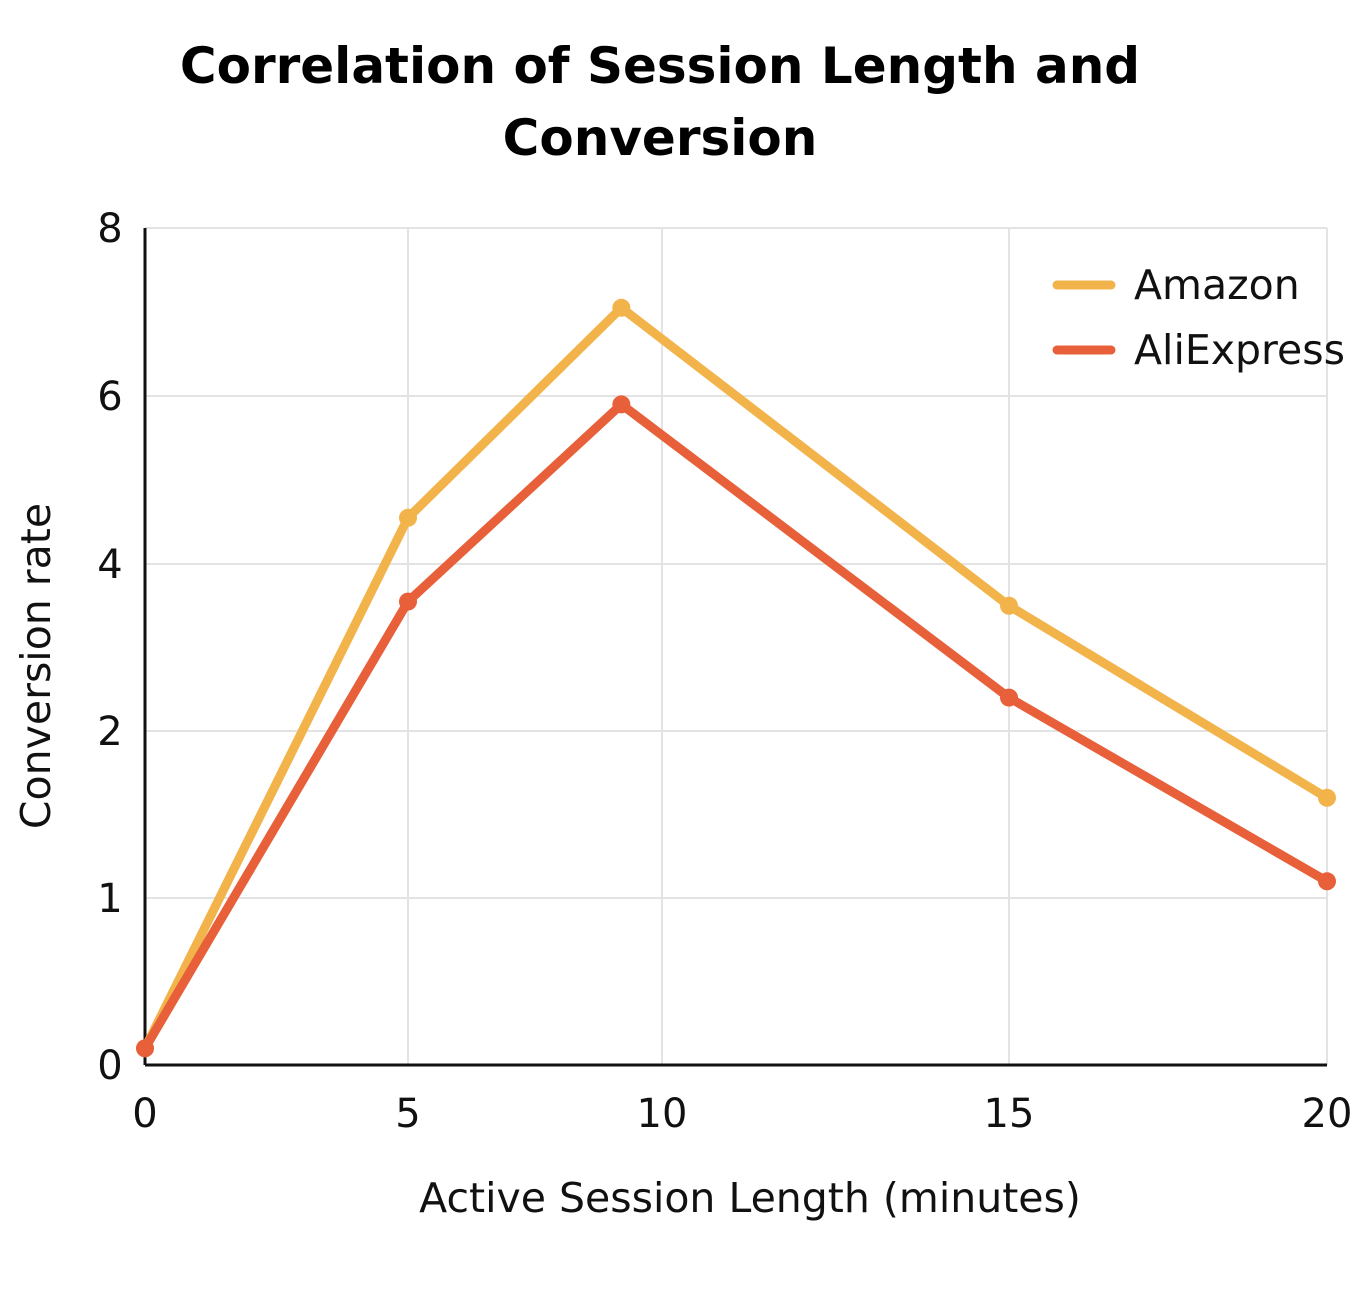 The width and height of the screenshot is (1372, 1293). I want to click on legend-label-aliexpress: AliExpress, so click(1239, 350).